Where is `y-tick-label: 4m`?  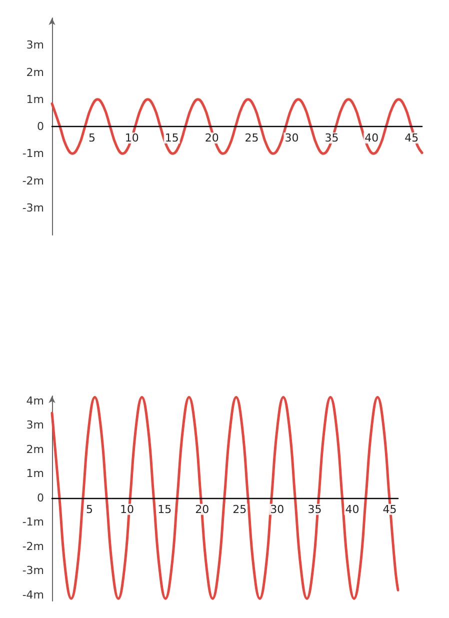 y-tick-label: 4m is located at coordinates (35, 401).